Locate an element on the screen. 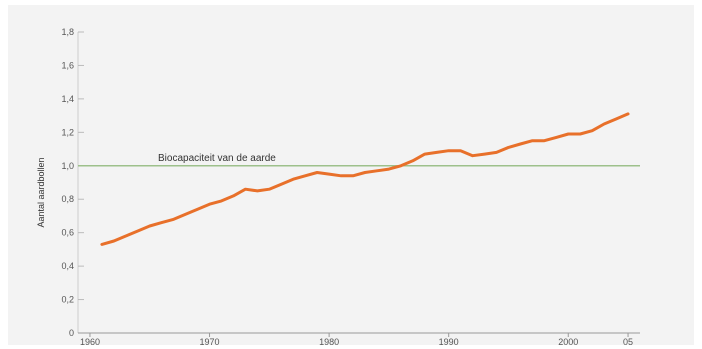 This screenshot has height=349, width=702. y-axis-title: Aantal aardbollen is located at coordinates (41, 192).